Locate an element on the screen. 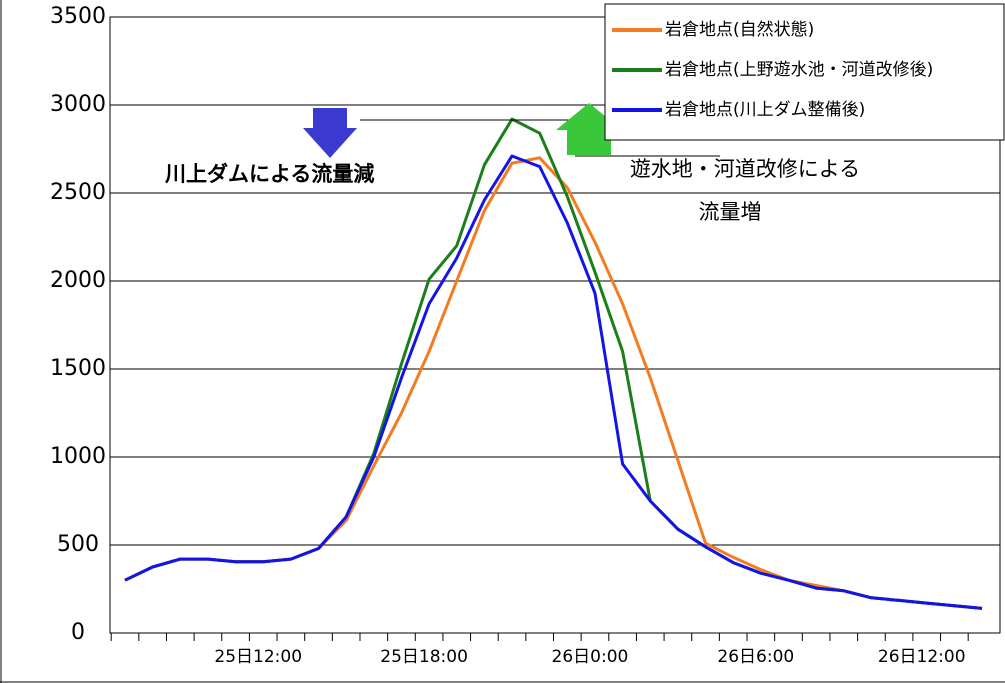 This screenshot has height=683, width=1005. x-tick-label: 25日18:00 is located at coordinates (424, 657).